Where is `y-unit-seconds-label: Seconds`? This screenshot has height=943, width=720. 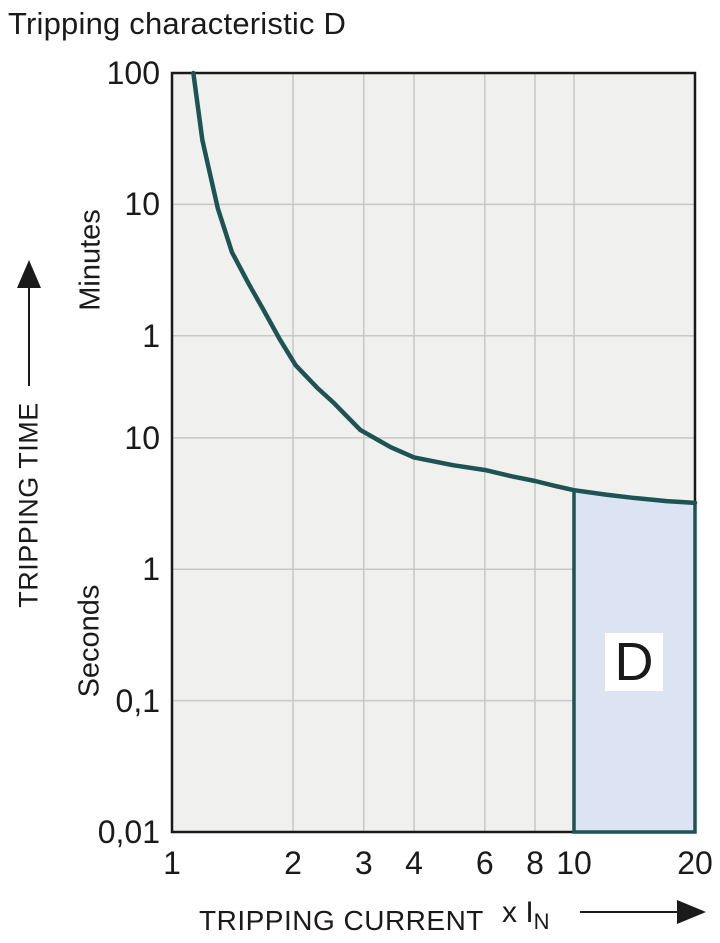
y-unit-seconds-label: Seconds is located at coordinates (89, 641).